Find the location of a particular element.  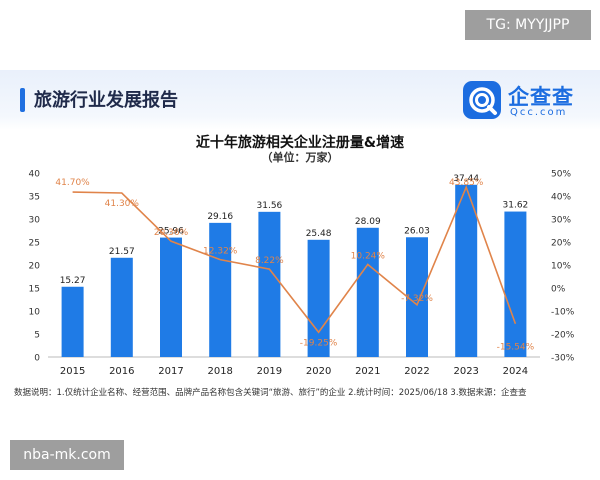

bar-2022 is located at coordinates (417, 297).